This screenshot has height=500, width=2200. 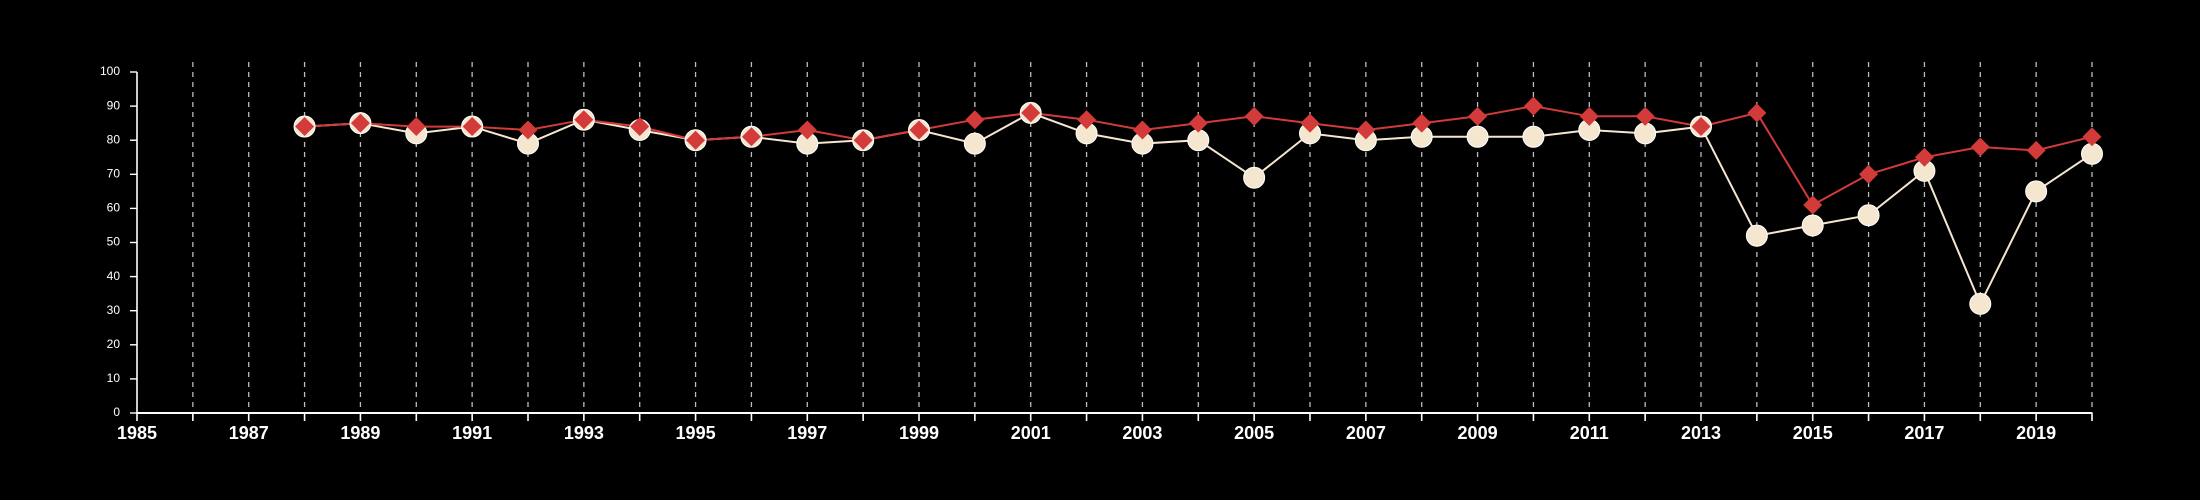 I want to click on y-tick-label: 60, so click(x=114, y=208).